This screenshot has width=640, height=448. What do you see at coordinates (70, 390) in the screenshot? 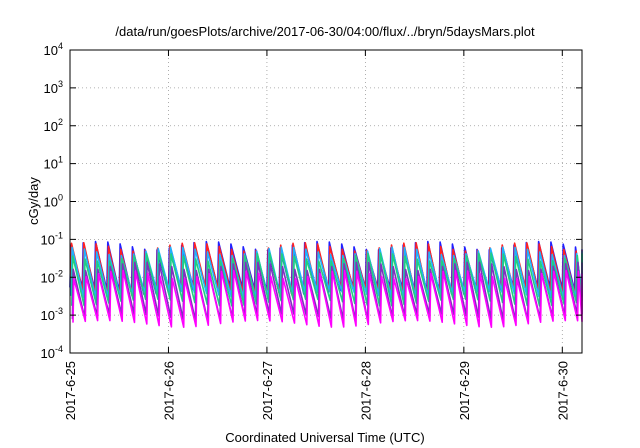
I see `x-tick-label: 2017-6-25` at bounding box center [70, 390].